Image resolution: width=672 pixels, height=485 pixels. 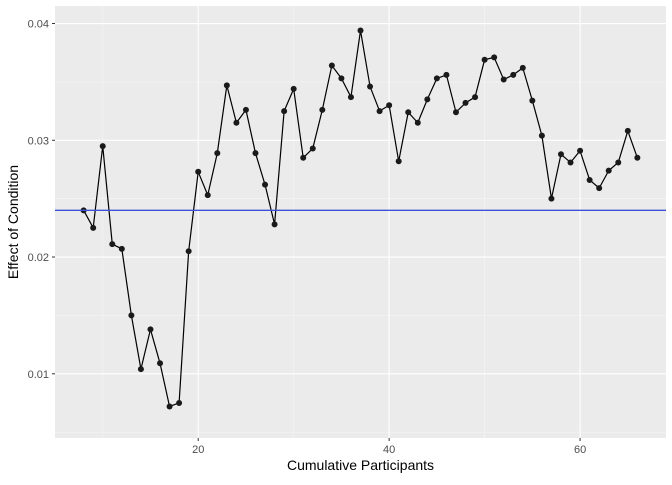 I want to click on y-tick-label: 0.01, so click(x=38, y=375).